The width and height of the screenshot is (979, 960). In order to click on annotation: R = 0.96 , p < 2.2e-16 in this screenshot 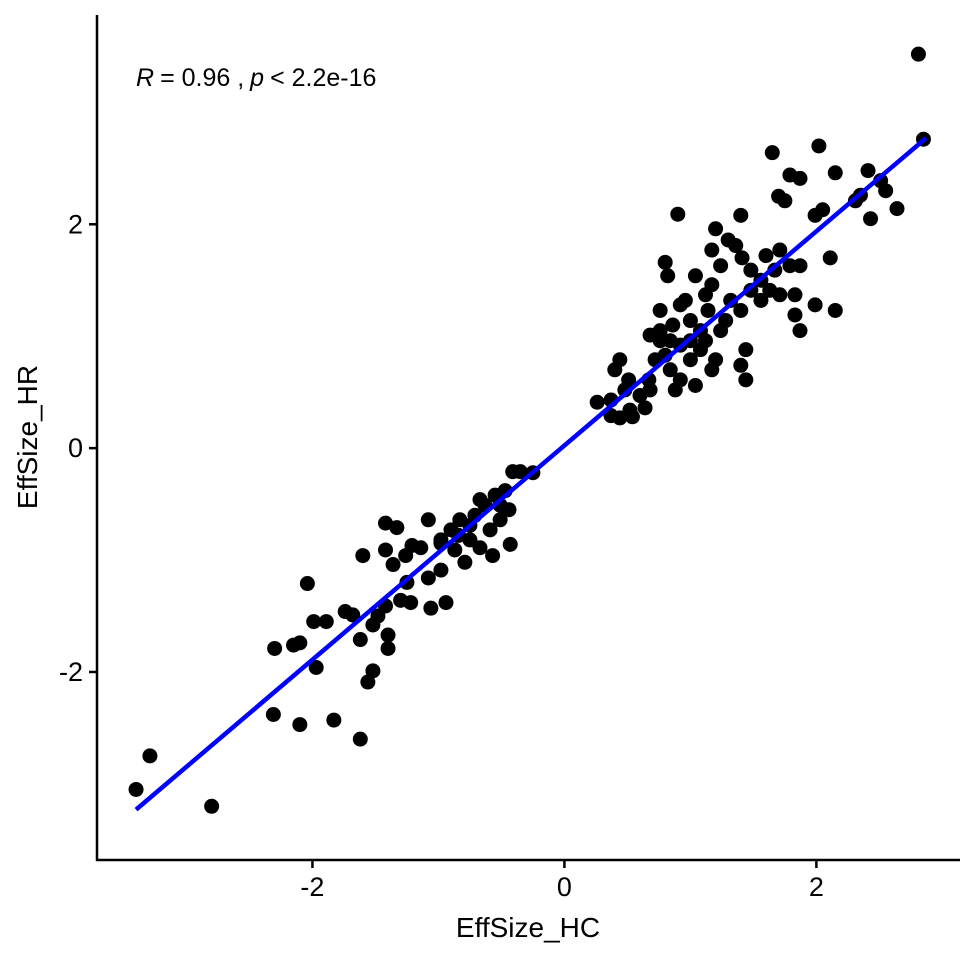, I will do `click(256, 78)`.